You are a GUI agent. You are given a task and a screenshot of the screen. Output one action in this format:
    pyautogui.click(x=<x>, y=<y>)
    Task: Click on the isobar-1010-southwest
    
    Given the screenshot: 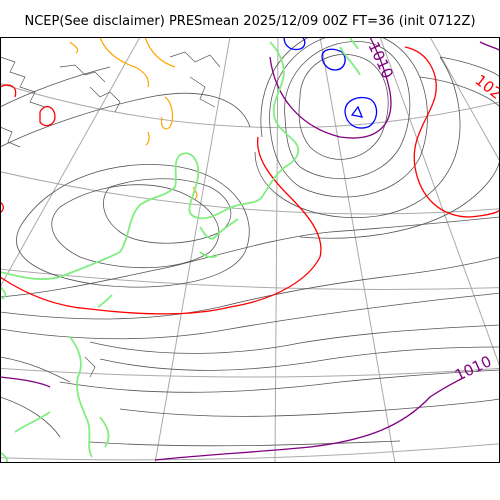 What is the action you would take?
    pyautogui.click(x=25, y=382)
    